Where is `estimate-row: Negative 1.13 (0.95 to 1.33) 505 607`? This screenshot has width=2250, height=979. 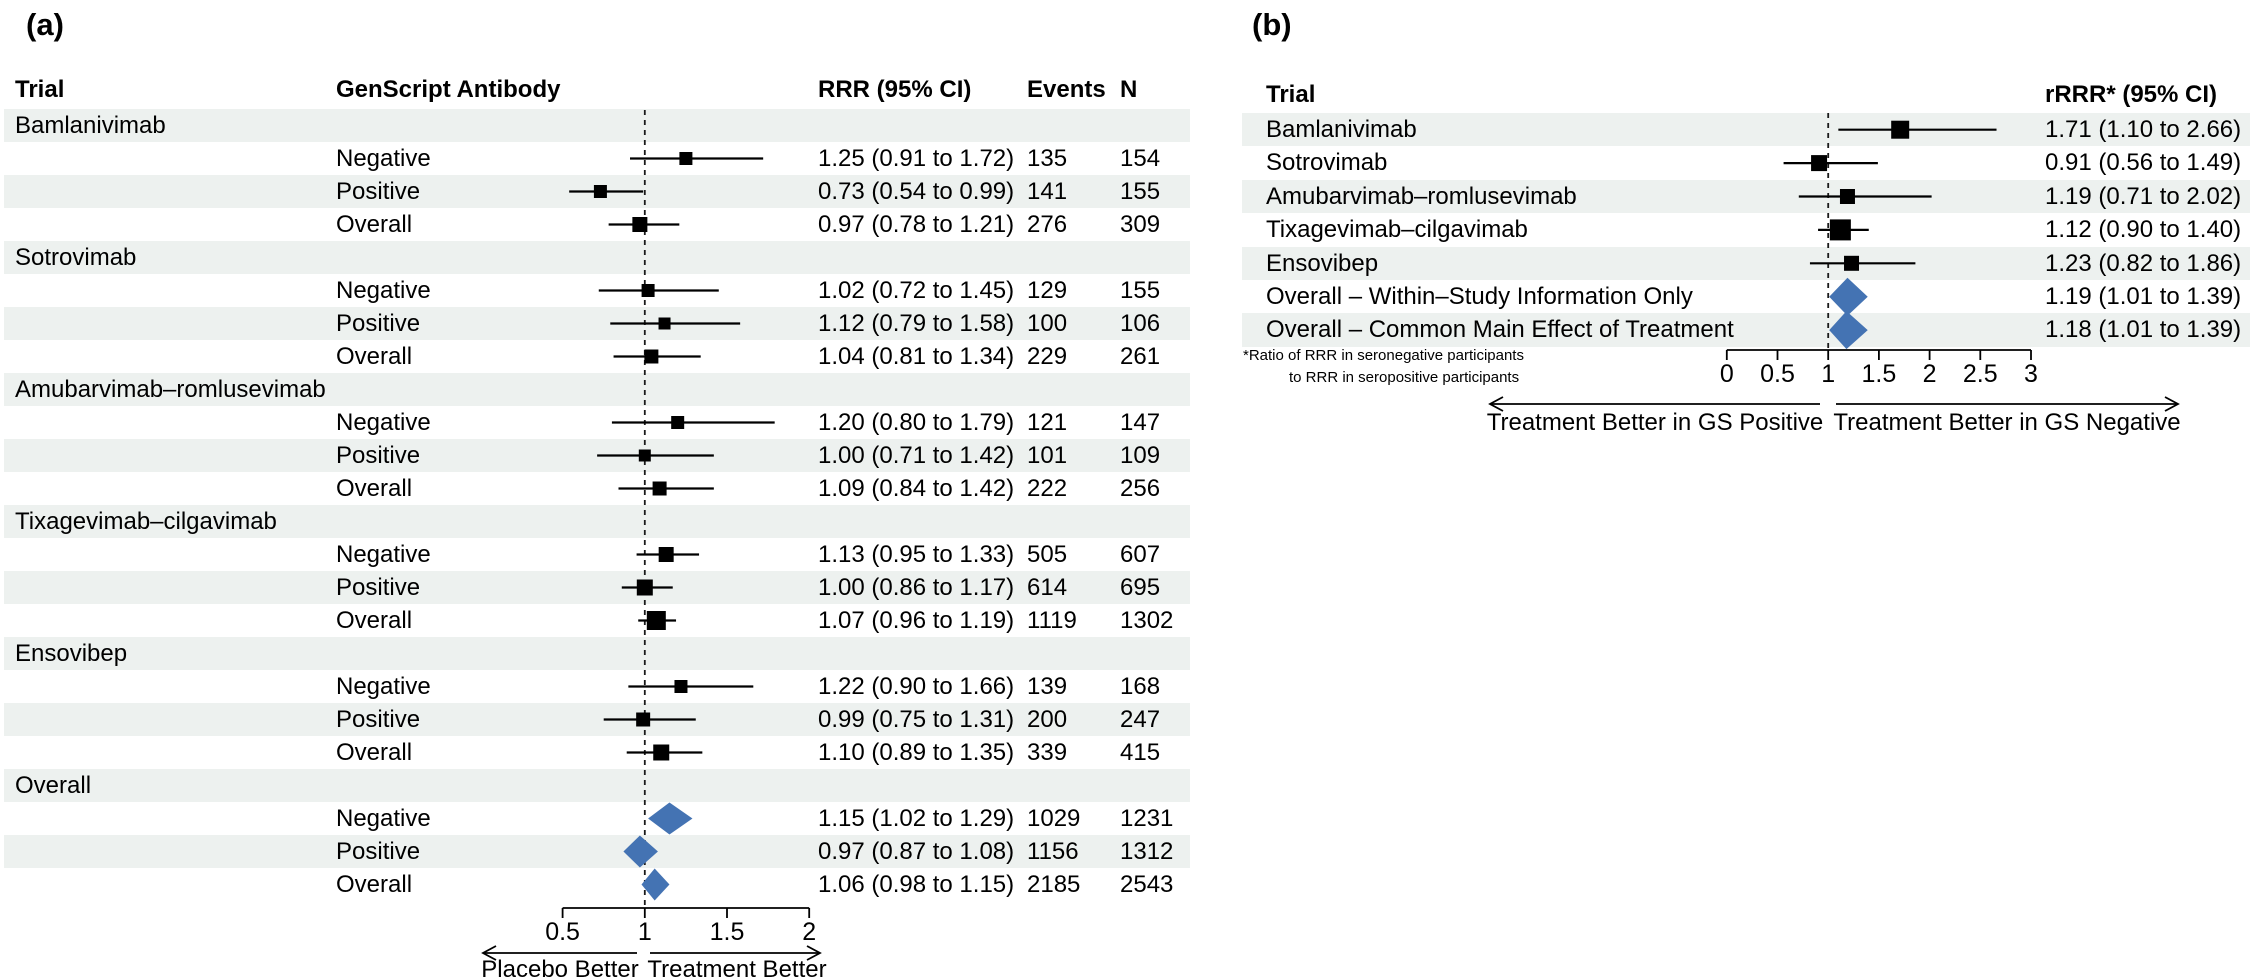 estimate-row: Negative 1.13 (0.95 to 1.33) 505 607 is located at coordinates (1125, 554).